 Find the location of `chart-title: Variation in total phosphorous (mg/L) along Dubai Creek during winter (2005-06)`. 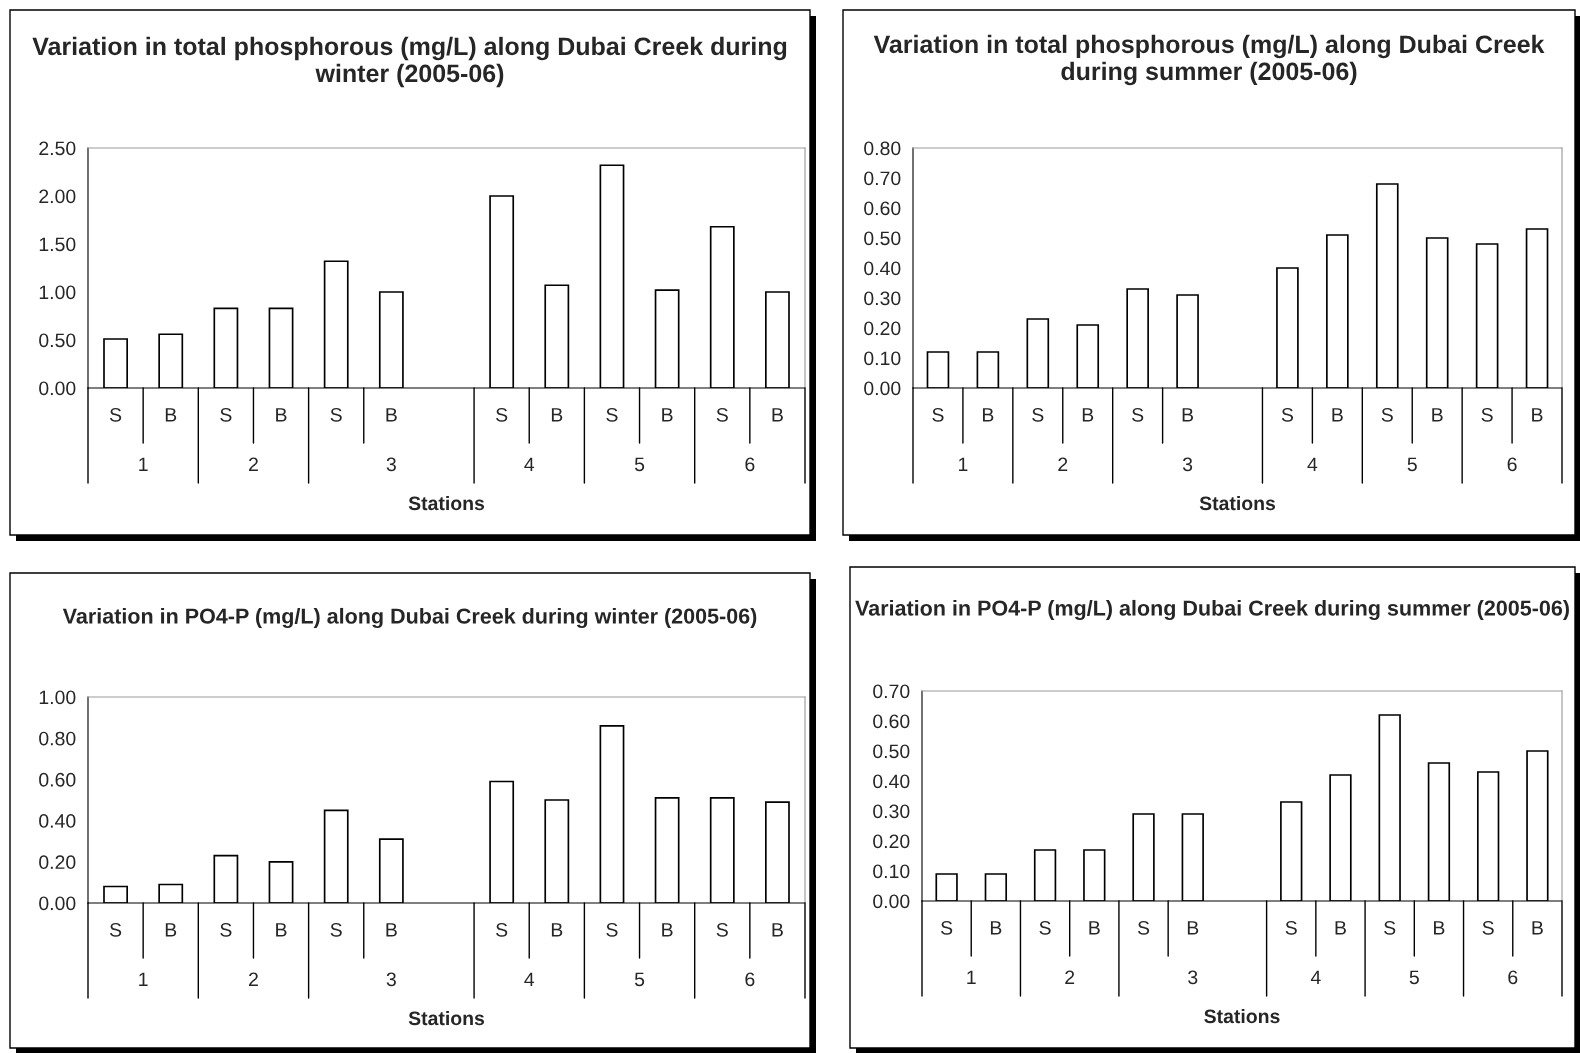

chart-title: Variation in total phosphorous (mg/L) along Dubai Creek during winter (2005-06) is located at coordinates (409, 62).